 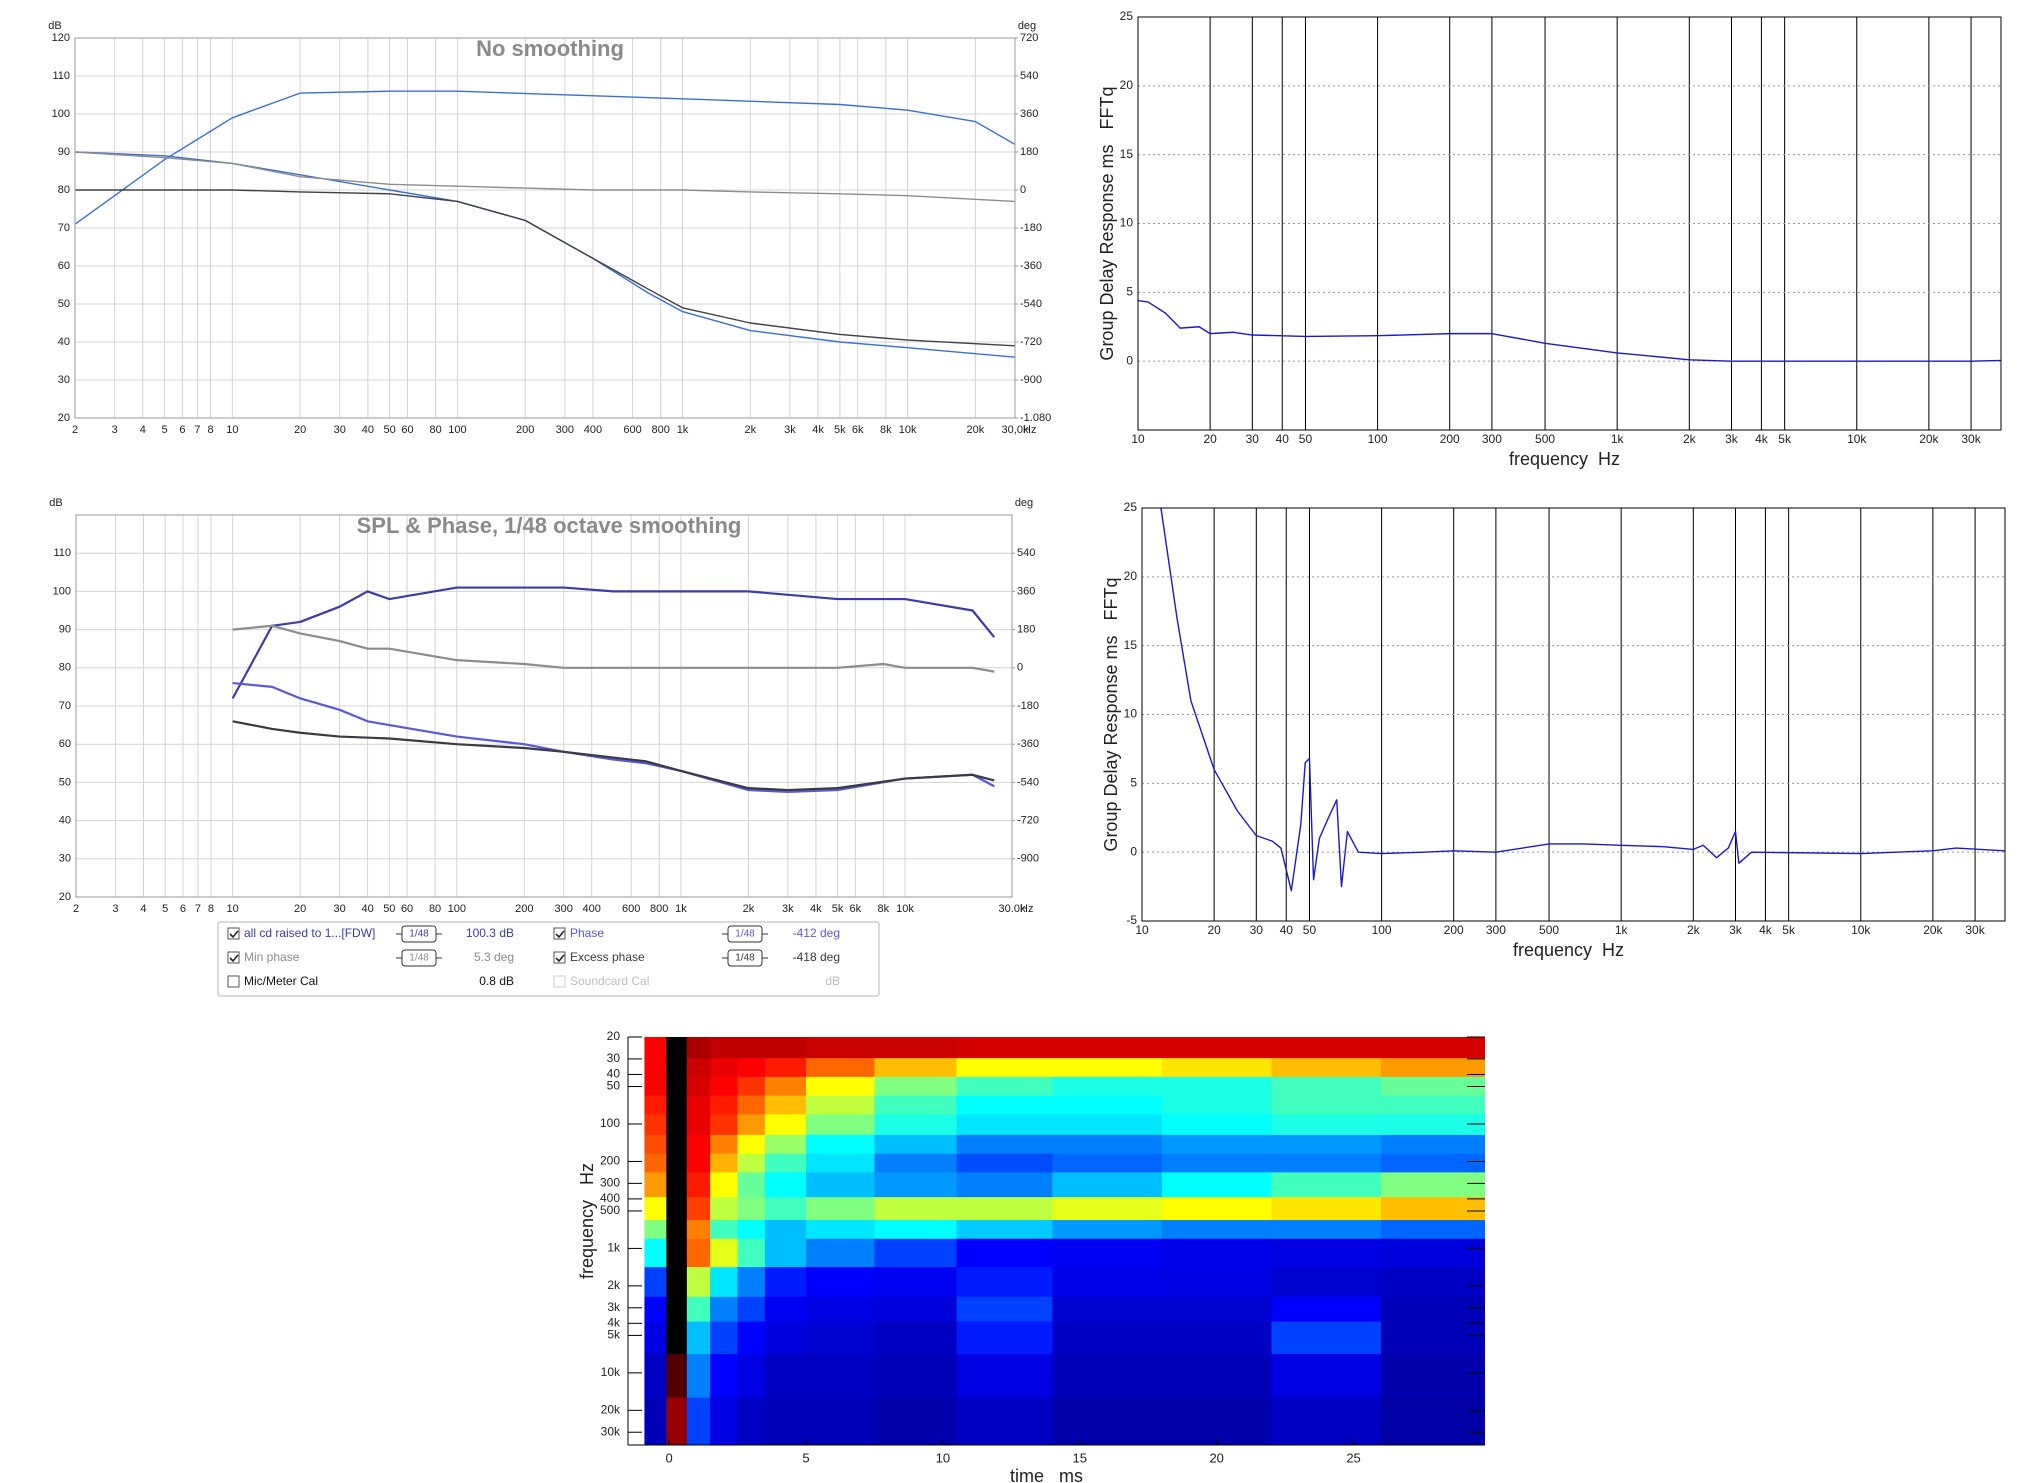 What do you see at coordinates (64, 418) in the screenshot?
I see `y-tick-label: 20` at bounding box center [64, 418].